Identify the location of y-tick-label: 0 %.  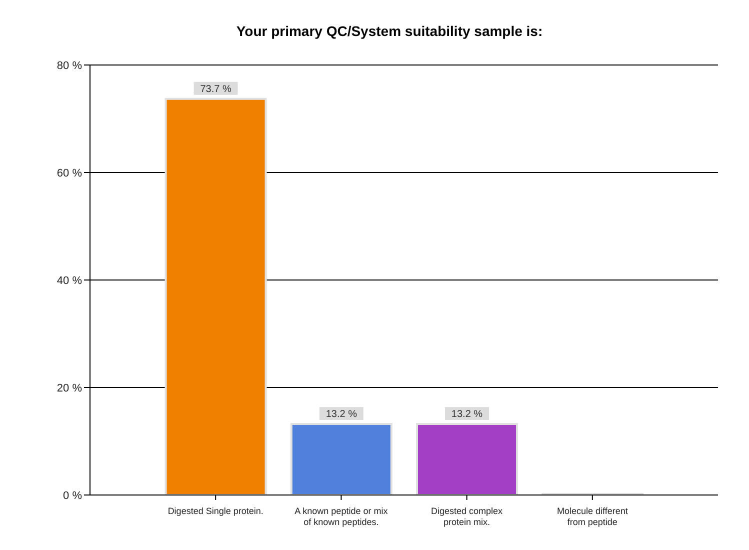
(72, 496).